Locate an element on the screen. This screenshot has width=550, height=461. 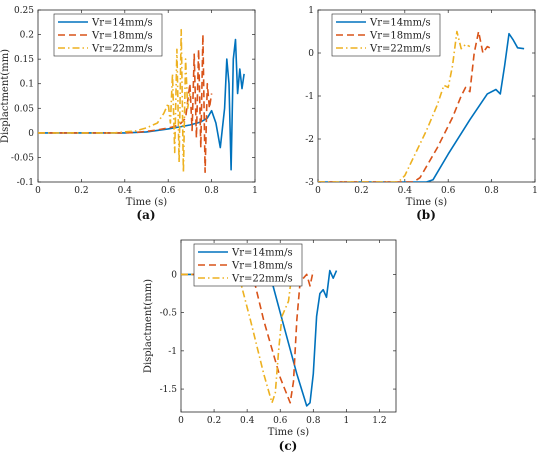
c2-x-tick-label: 0 is located at coordinates (181, 421).